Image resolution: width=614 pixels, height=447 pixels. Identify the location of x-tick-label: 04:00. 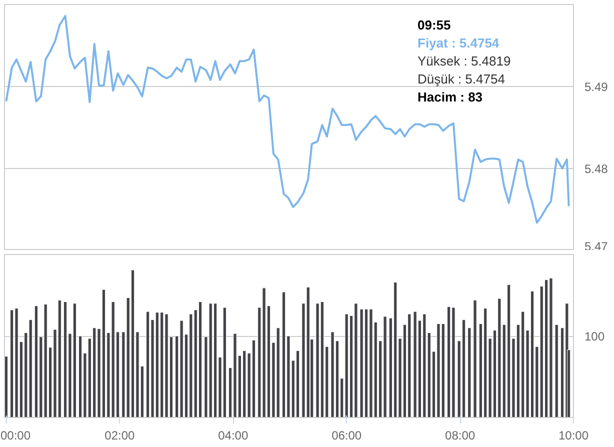
(233, 435).